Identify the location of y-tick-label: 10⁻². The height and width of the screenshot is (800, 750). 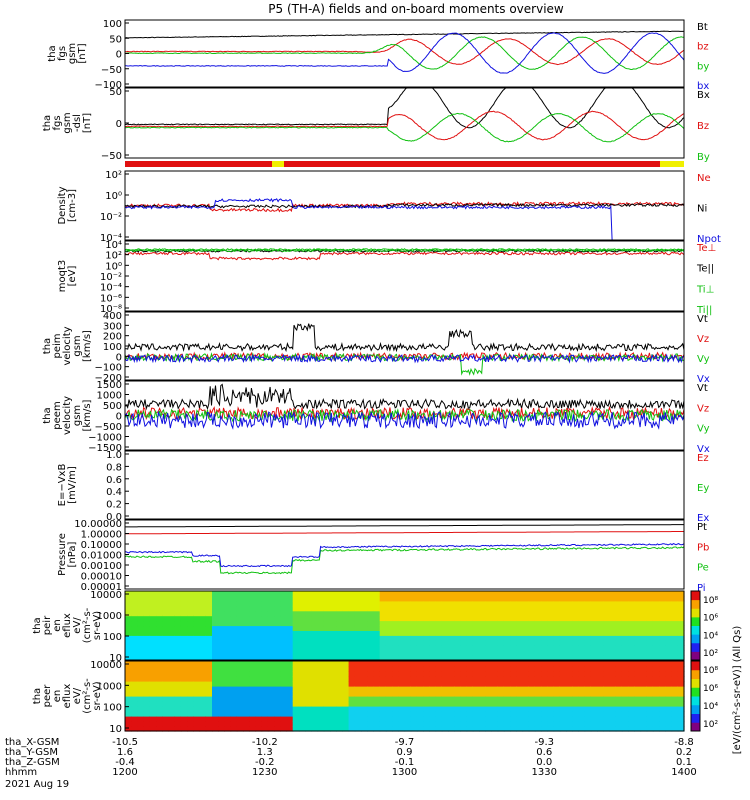
(111, 277).